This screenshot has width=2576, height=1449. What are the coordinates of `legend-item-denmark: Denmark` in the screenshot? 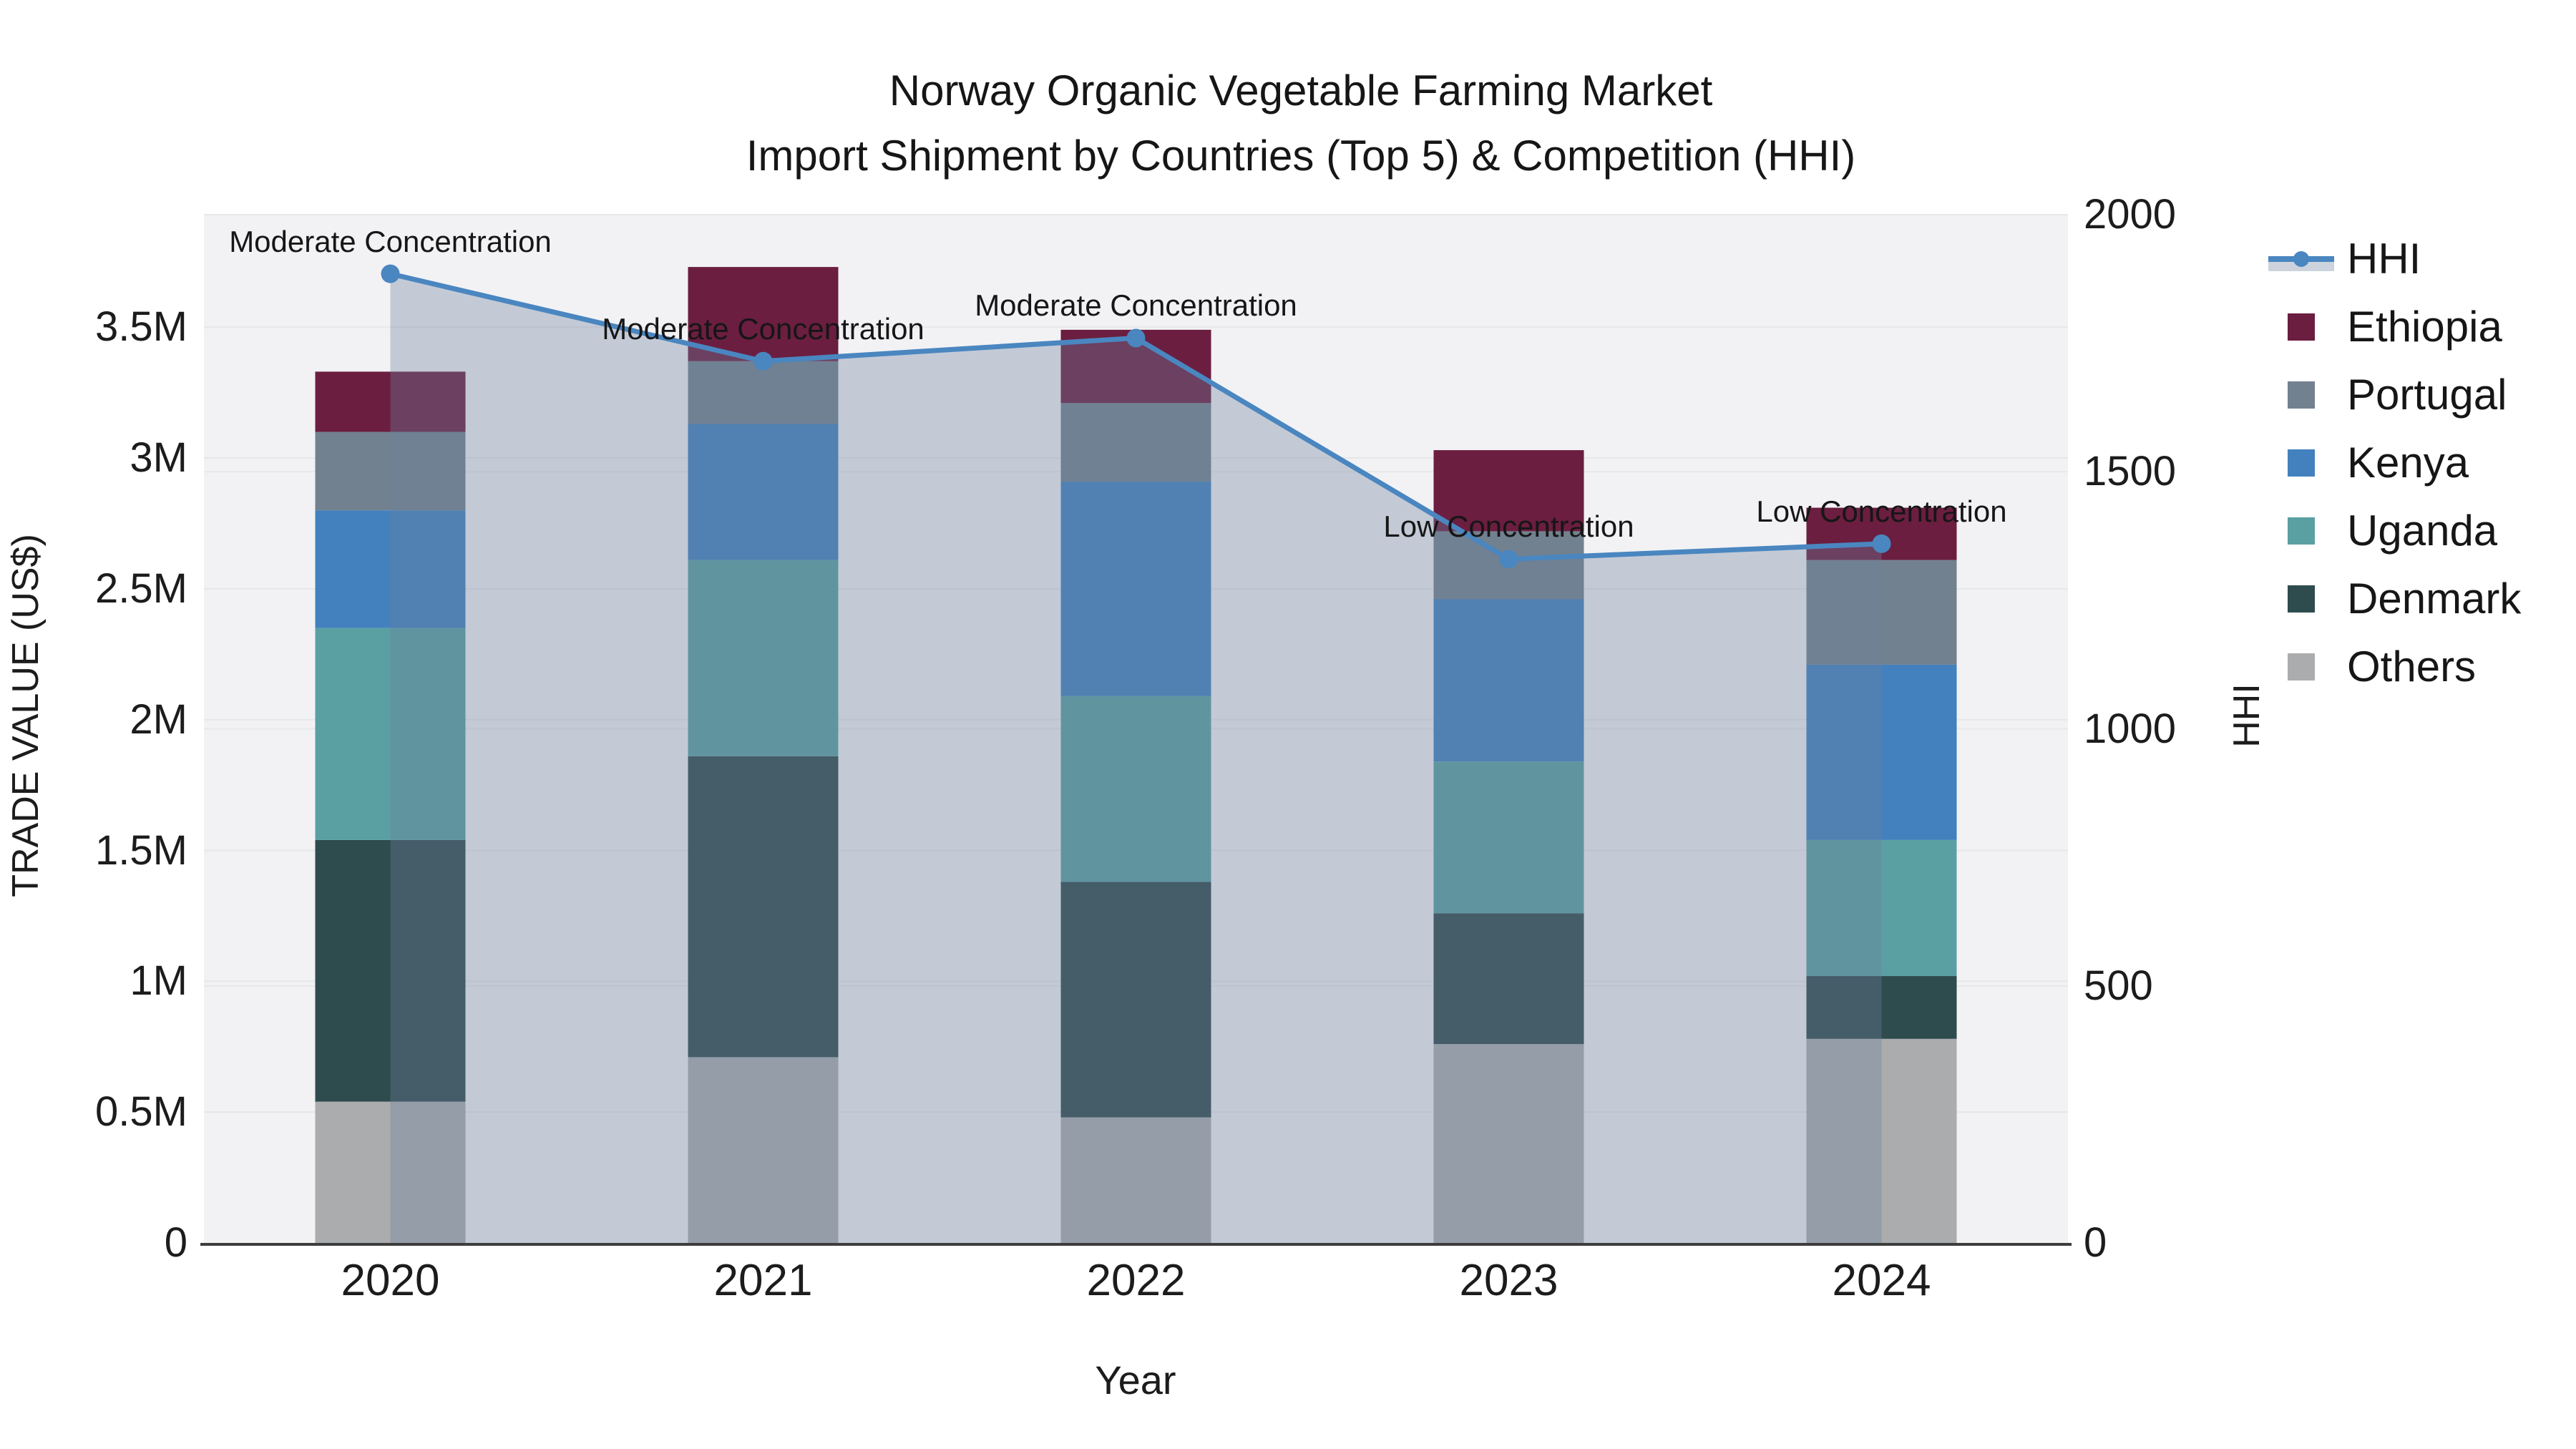 It's located at (2394, 599).